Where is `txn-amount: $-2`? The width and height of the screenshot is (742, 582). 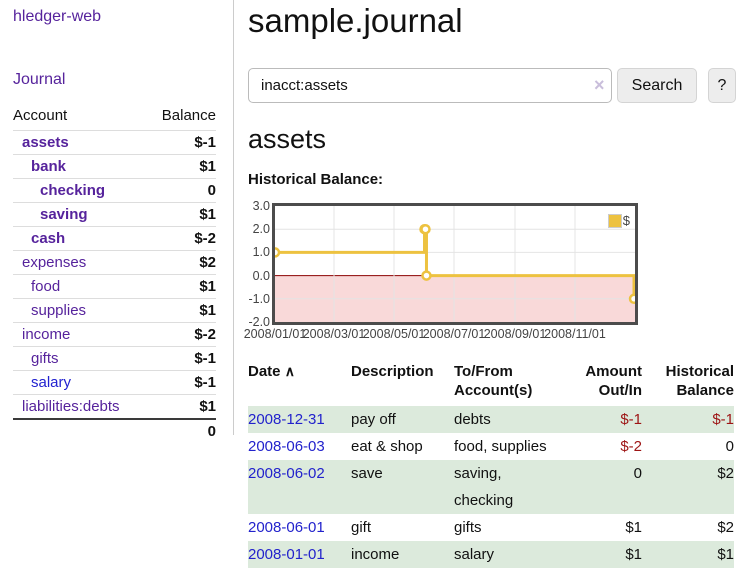
txn-amount: $-2 is located at coordinates (631, 446).